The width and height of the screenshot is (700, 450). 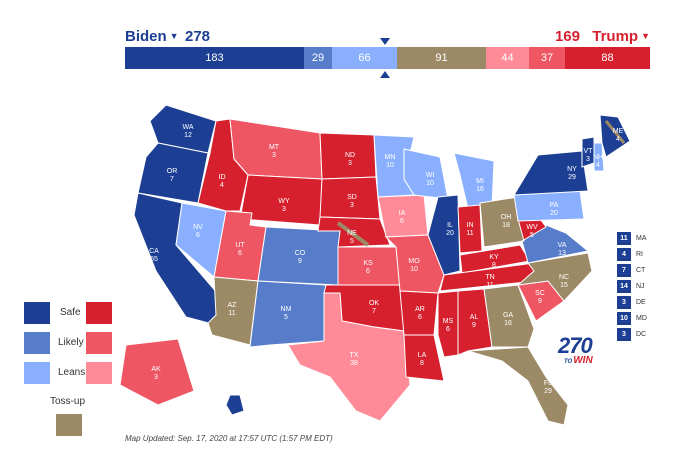 I want to click on dem-candidate-name: Biden, so click(x=146, y=36).